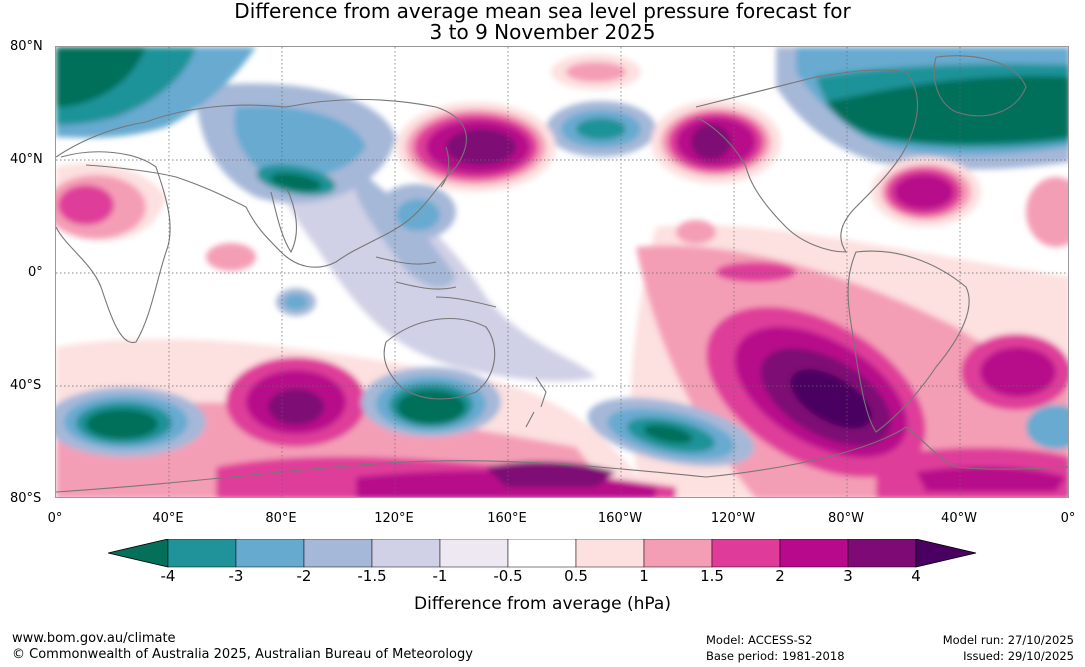 The width and height of the screenshot is (1085, 667). Describe the element at coordinates (759, 640) in the screenshot. I see `footer-model: Model: ACCESS-S2` at that location.